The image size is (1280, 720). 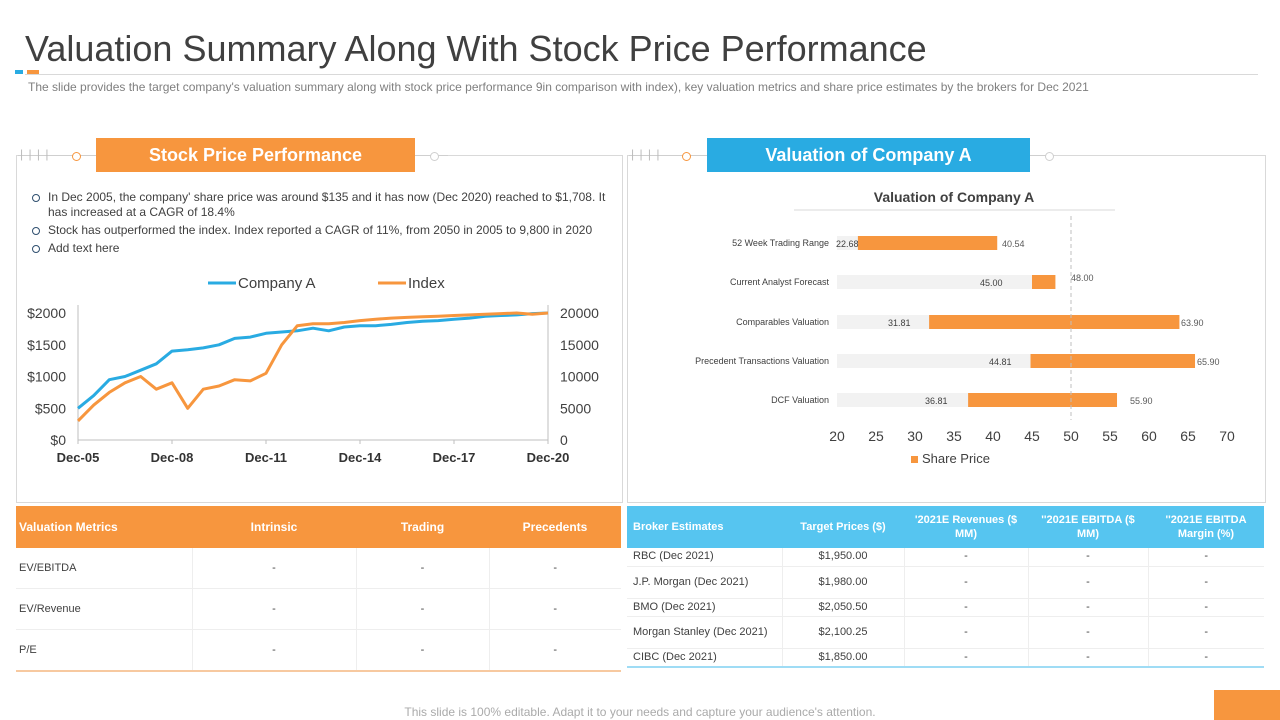 What do you see at coordinates (434, 156) in the screenshot?
I see `left-header-dot-end` at bounding box center [434, 156].